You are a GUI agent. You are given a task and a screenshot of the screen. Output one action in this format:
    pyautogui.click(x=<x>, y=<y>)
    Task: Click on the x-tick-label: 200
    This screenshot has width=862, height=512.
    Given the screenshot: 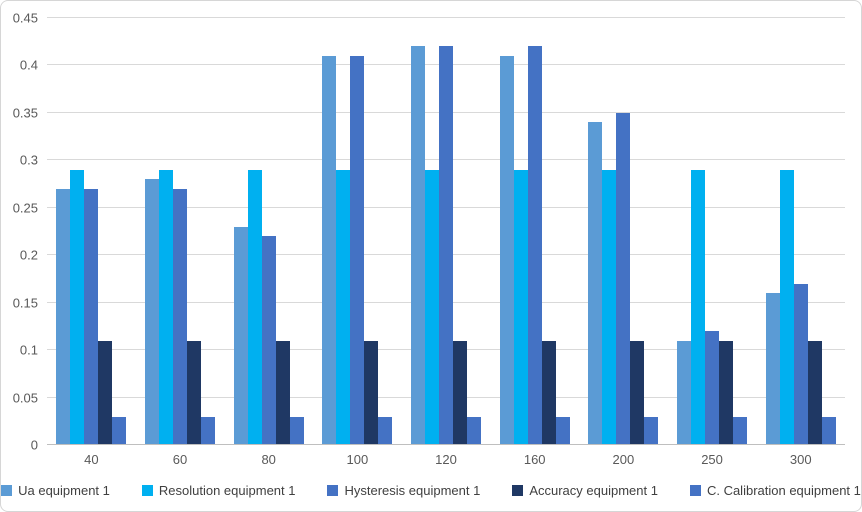 What is the action you would take?
    pyautogui.click(x=623, y=459)
    